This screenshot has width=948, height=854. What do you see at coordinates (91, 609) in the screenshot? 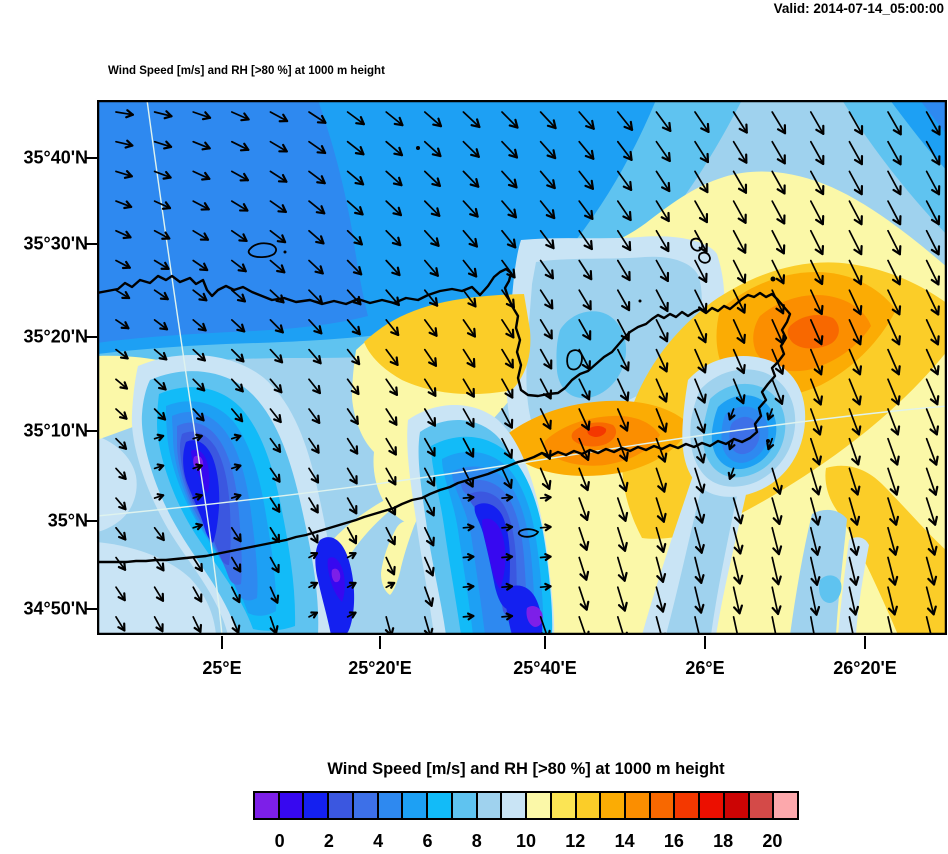
I see `lat-tick` at bounding box center [91, 609].